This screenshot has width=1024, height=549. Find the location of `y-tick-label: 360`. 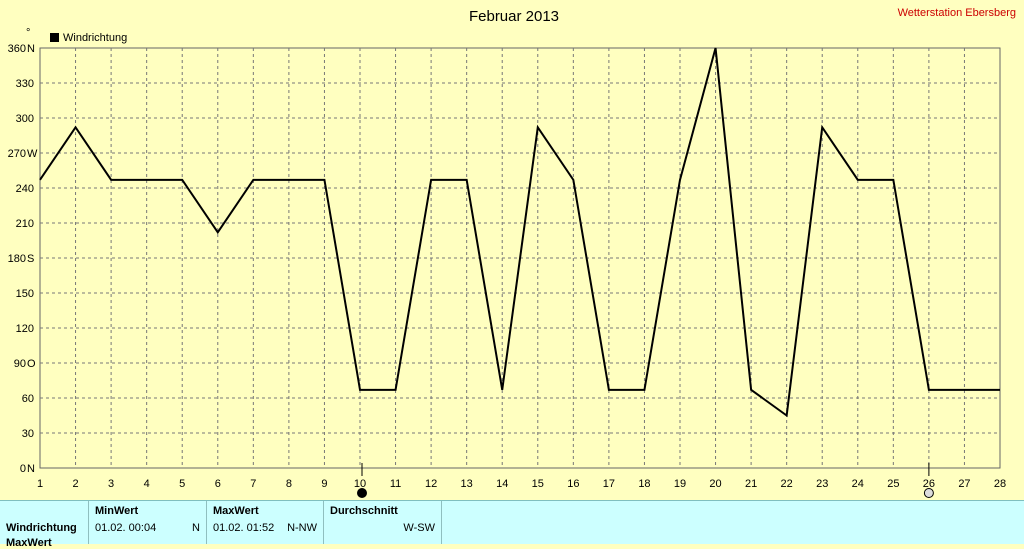

y-tick-label: 360 is located at coordinates (17, 49).